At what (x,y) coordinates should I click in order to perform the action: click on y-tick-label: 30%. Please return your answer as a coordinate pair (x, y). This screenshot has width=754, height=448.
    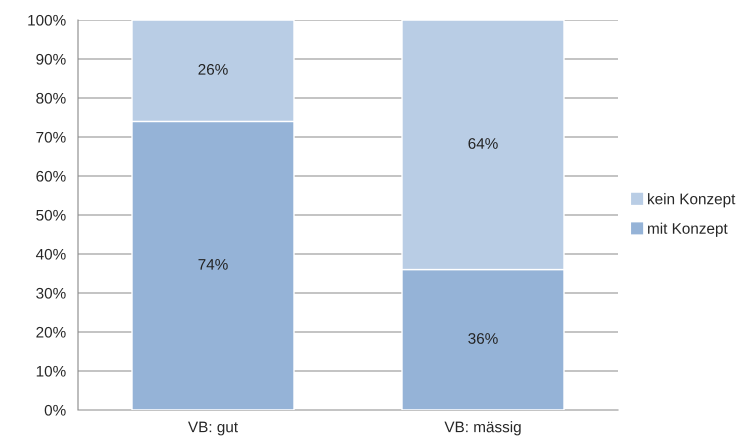
    Looking at the image, I should click on (51, 293).